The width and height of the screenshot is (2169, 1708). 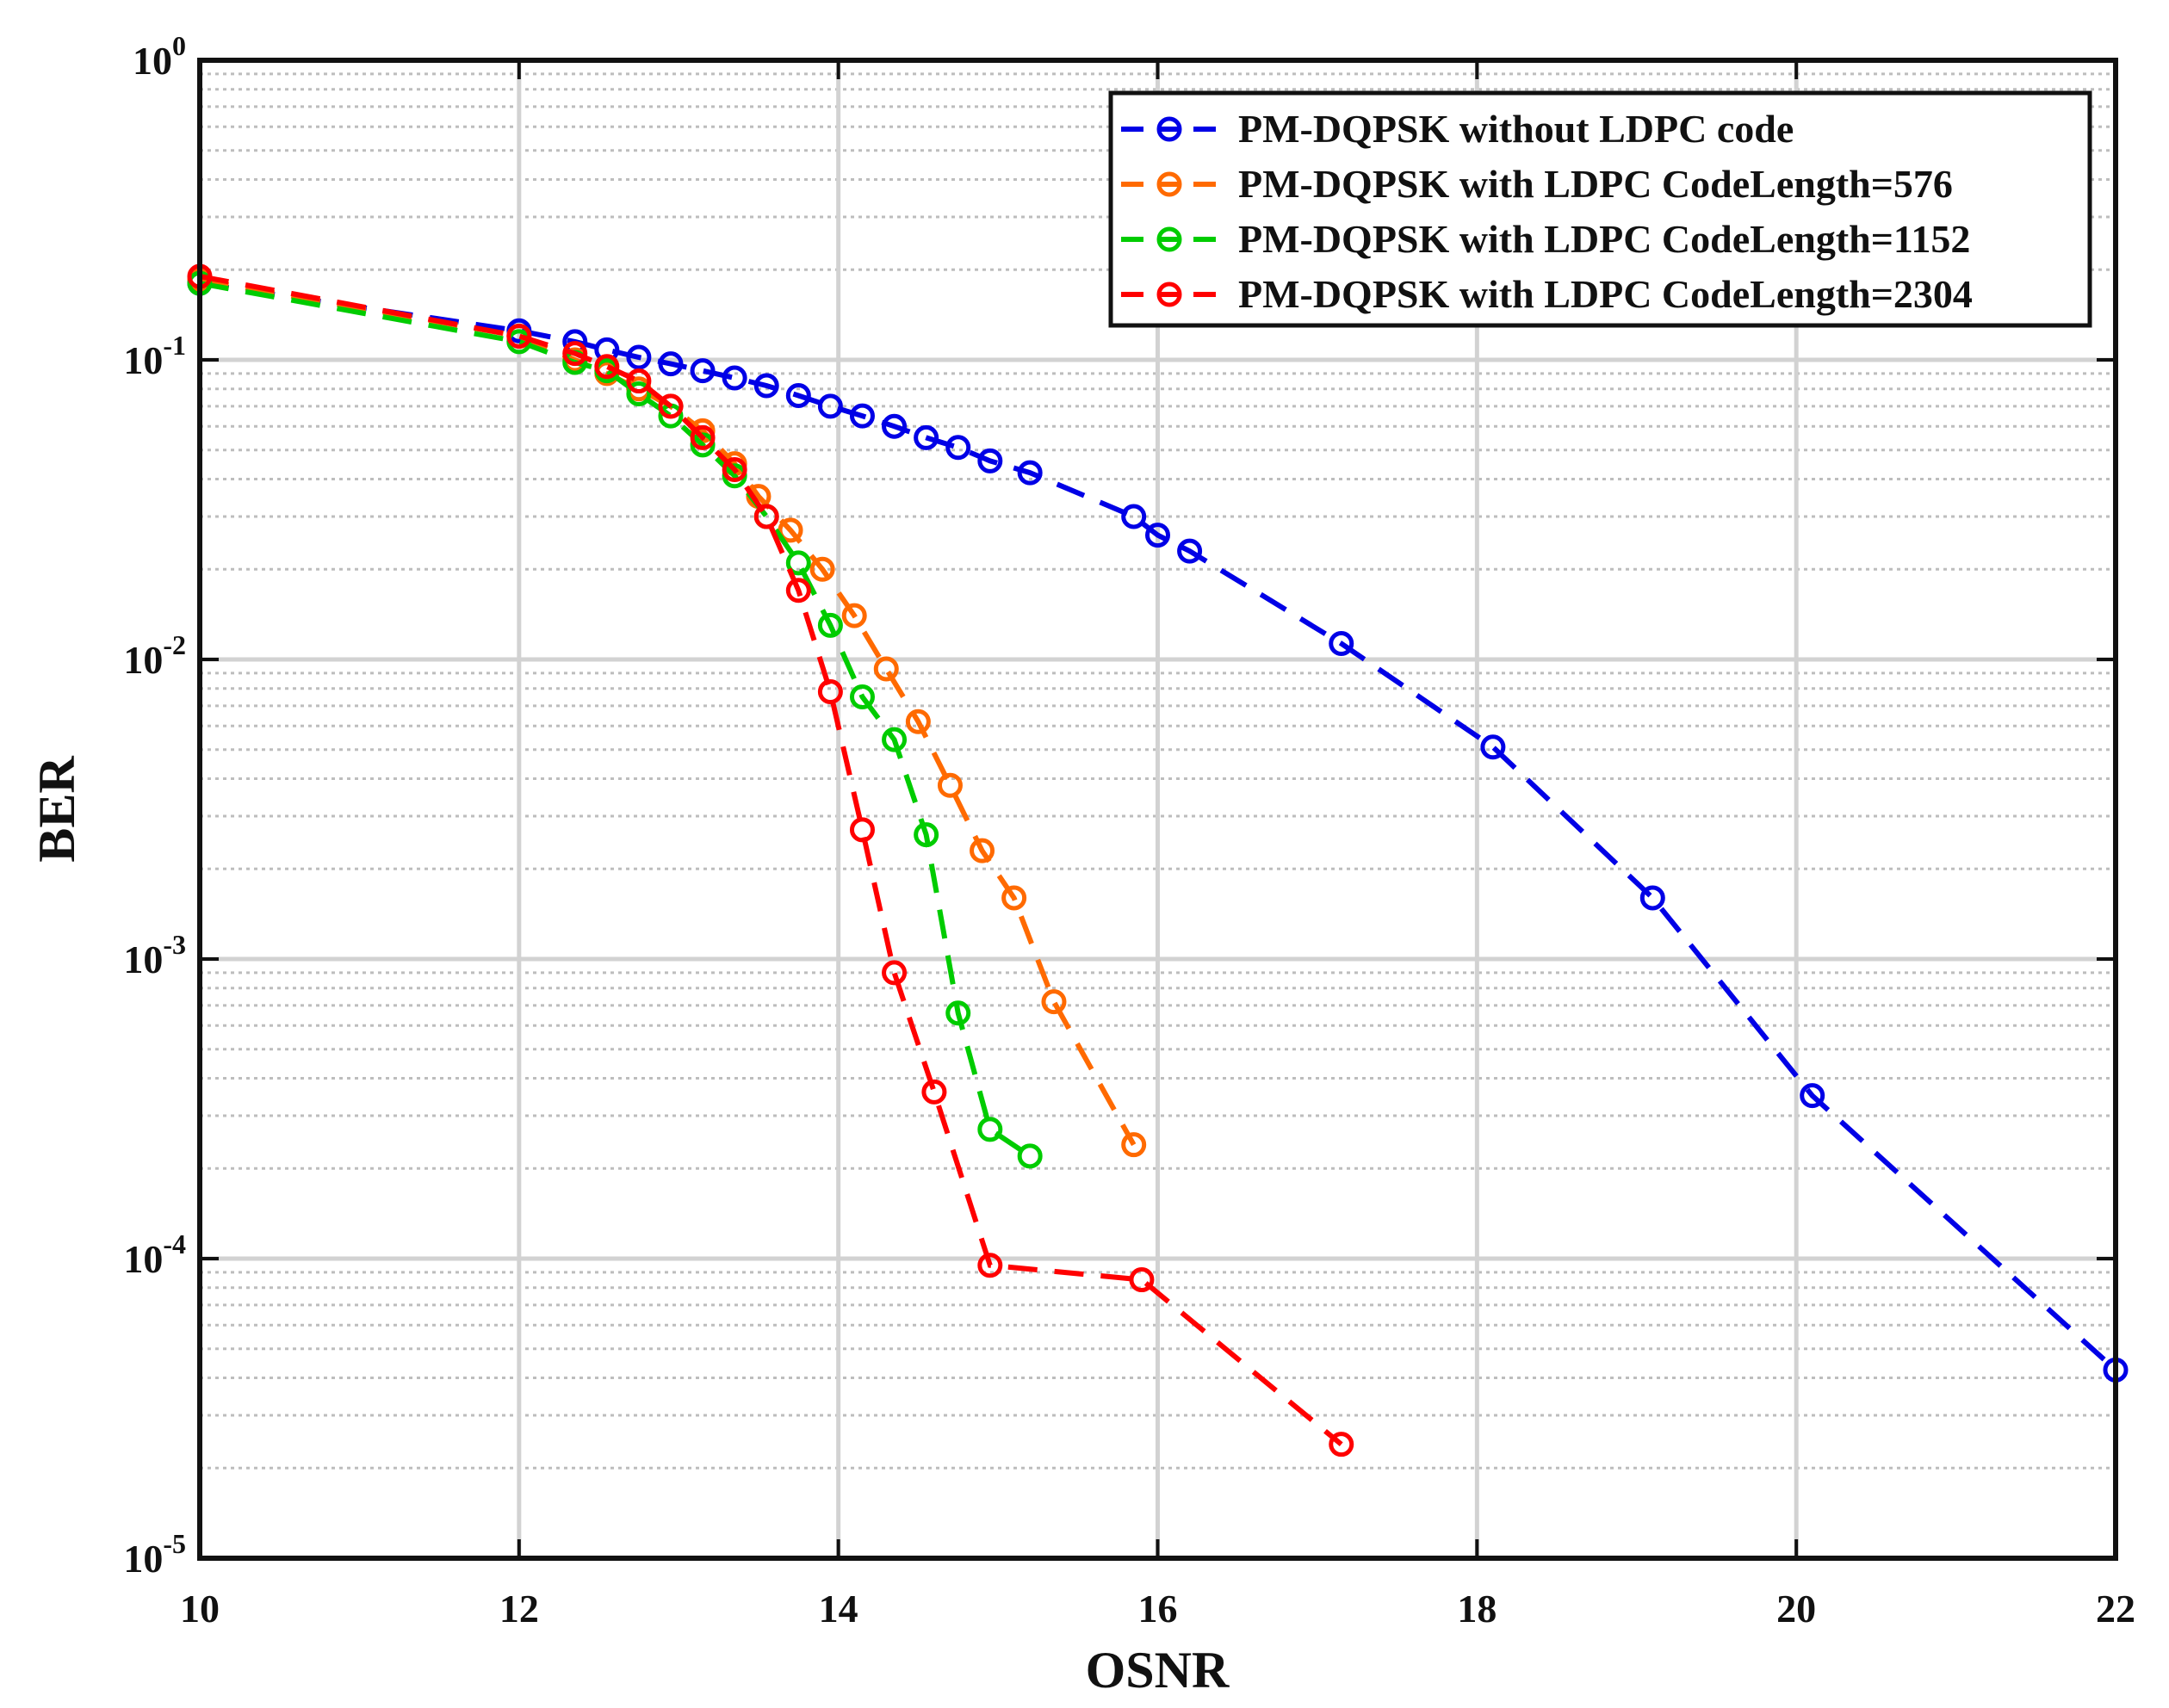 I want to click on y-axis-label: BER, so click(x=57, y=809).